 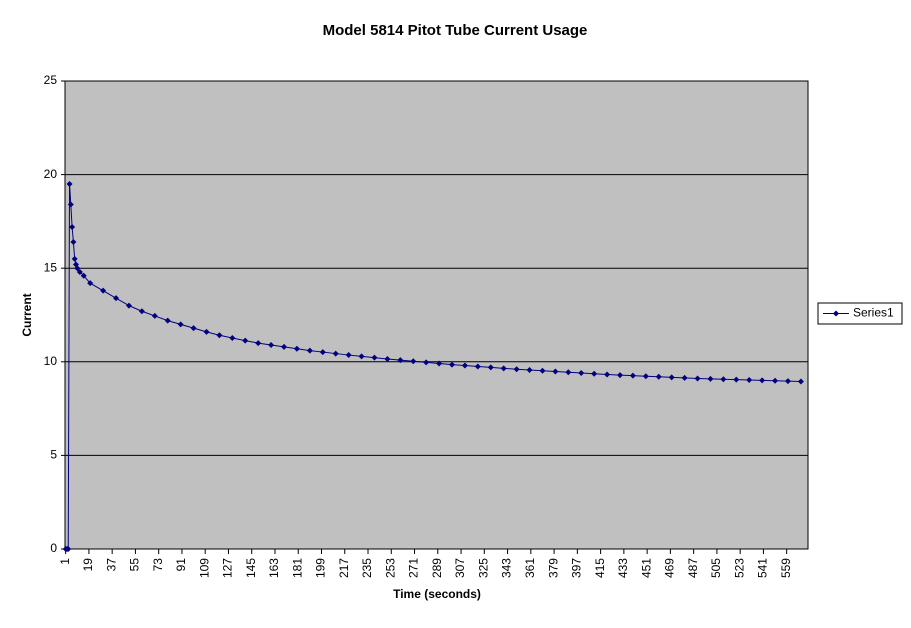 I want to click on x-tick-label: 163, so click(x=274, y=568).